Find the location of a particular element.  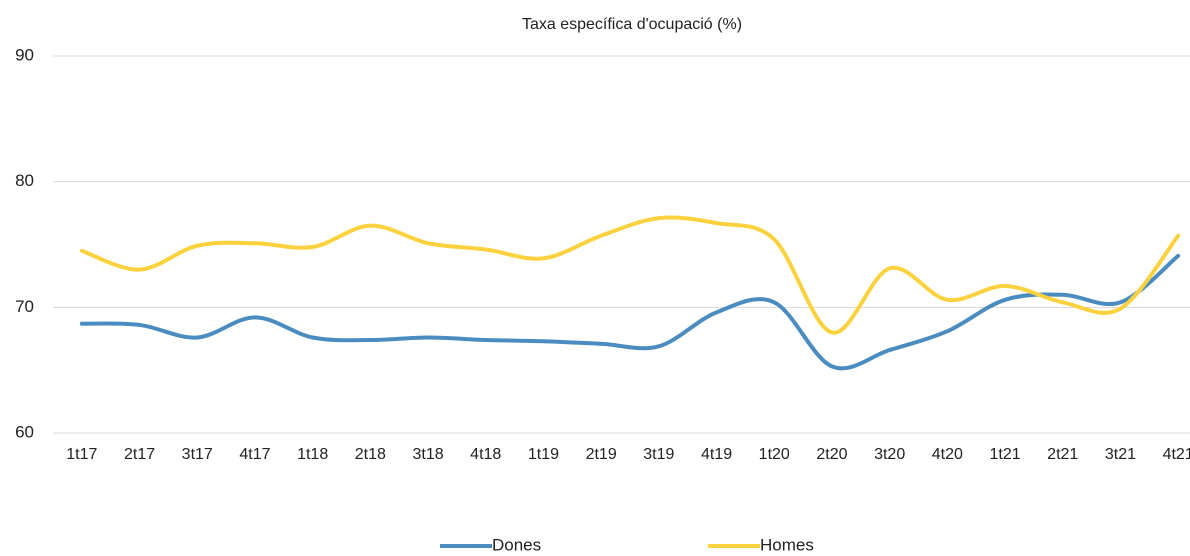

x-tick-label: 2t17 is located at coordinates (139, 454).